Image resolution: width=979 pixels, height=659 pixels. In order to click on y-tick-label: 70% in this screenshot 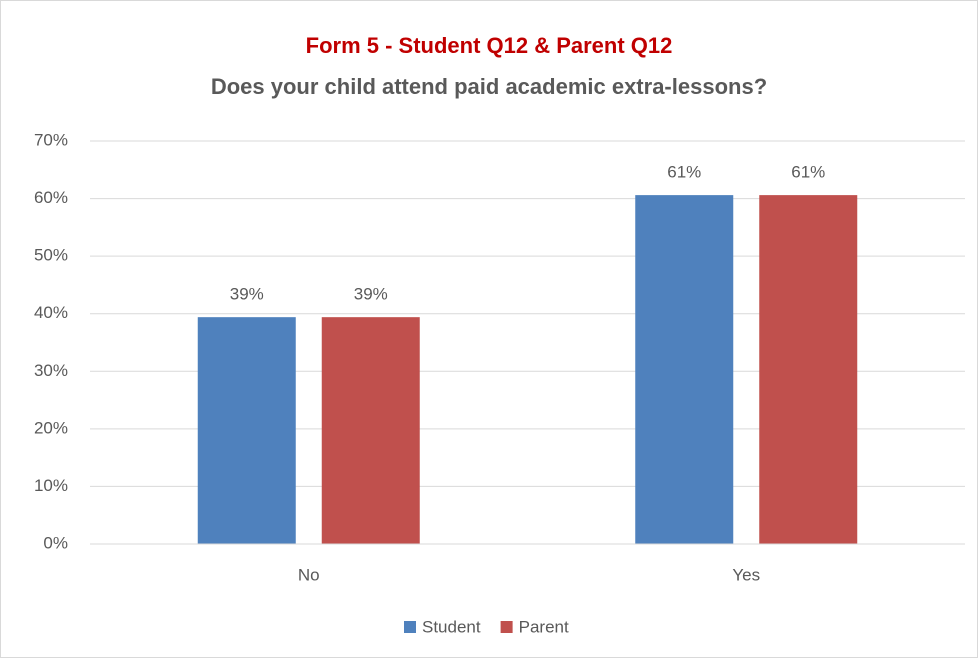, I will do `click(51, 139)`.